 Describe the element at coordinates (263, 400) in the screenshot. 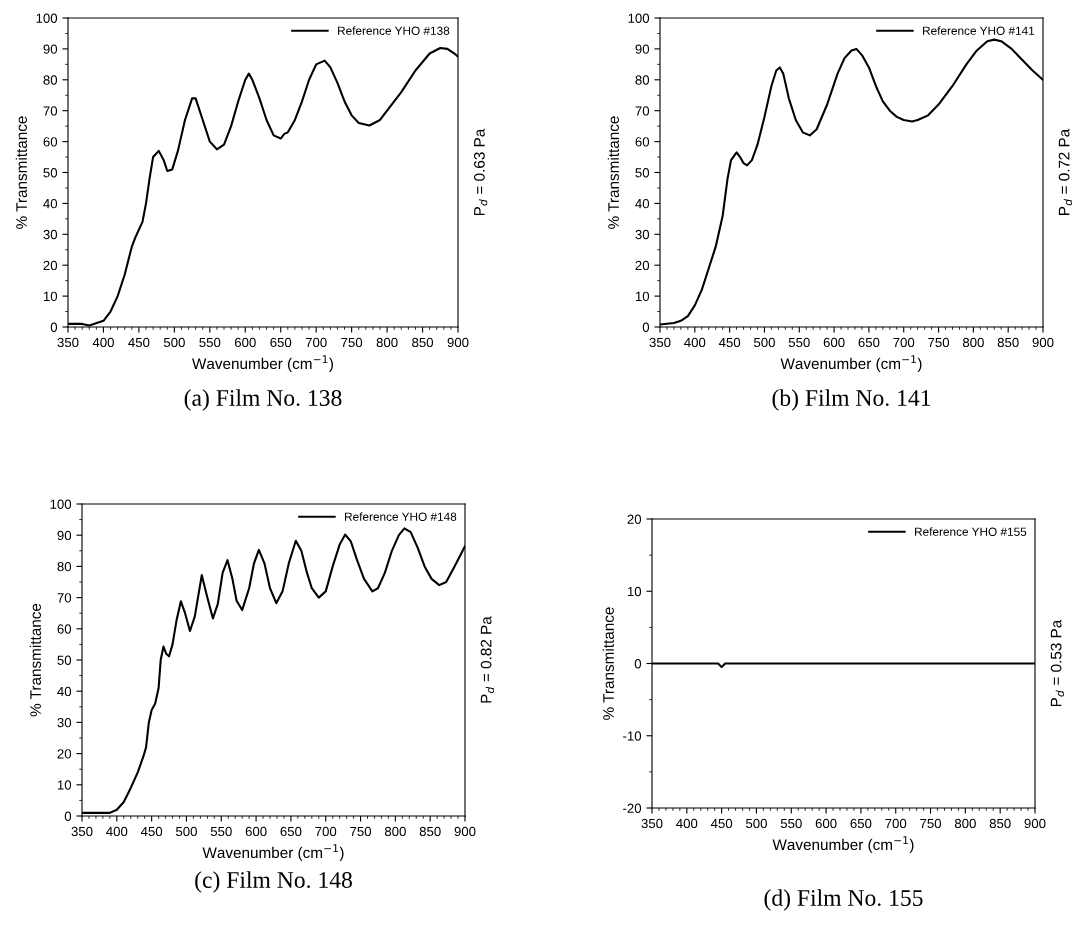

I see `text: (a) Film No. 138` at that location.